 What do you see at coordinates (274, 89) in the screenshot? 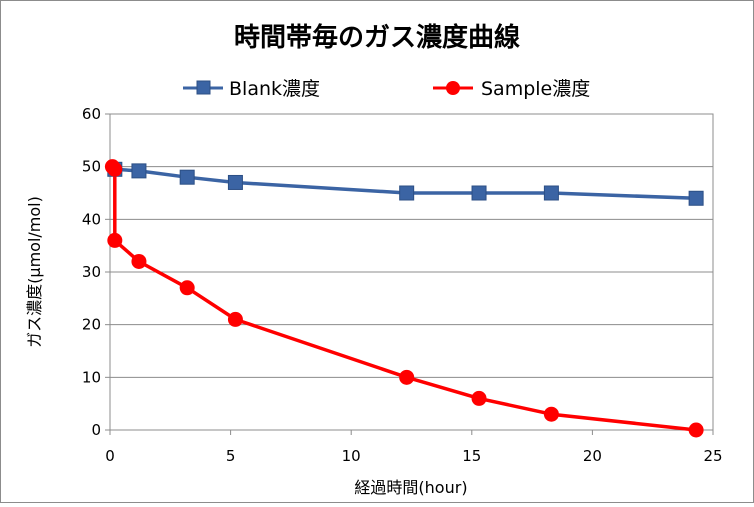
I see `legend-blank-label: Blank濃度` at bounding box center [274, 89].